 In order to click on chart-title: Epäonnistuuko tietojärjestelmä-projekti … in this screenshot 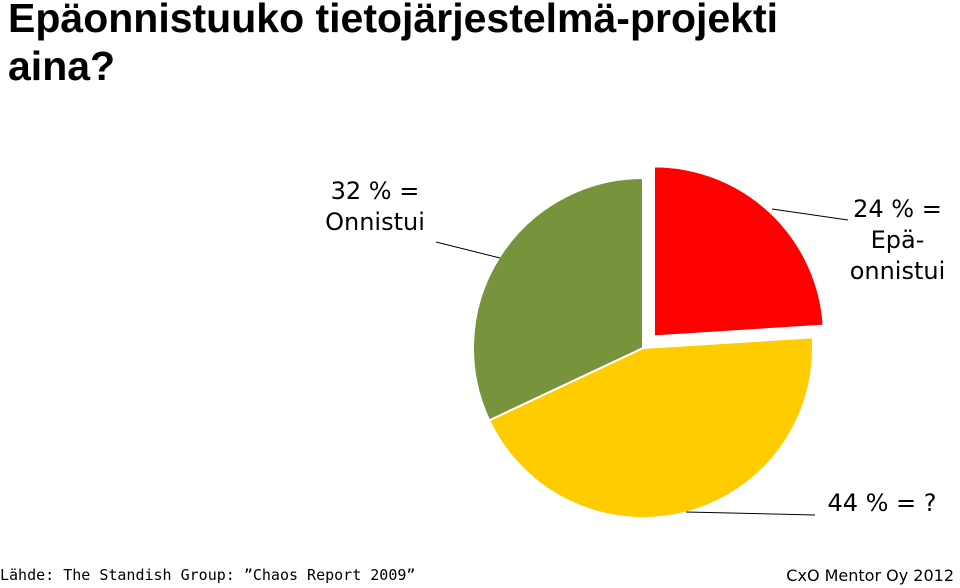, I will do `click(393, 44)`.